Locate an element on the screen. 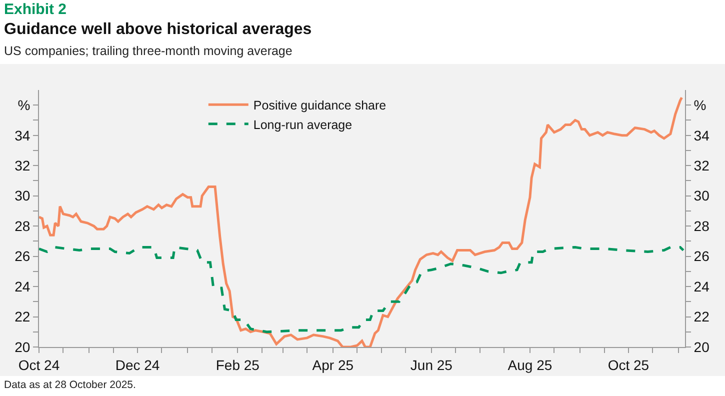 The width and height of the screenshot is (725, 396). y-tick-label: 24 is located at coordinates (22, 286).